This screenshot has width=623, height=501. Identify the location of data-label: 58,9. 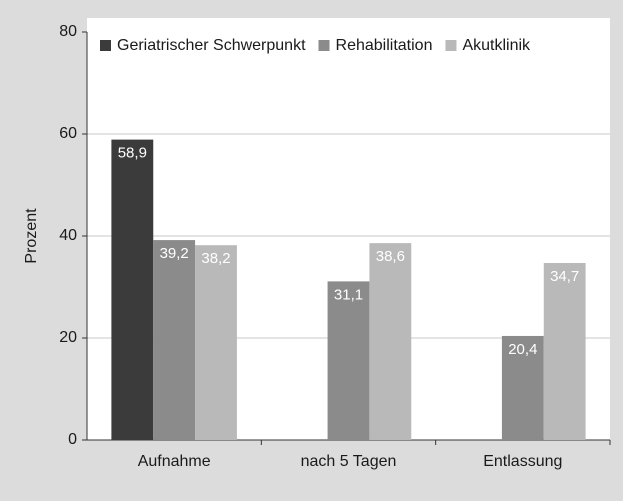
(132, 153).